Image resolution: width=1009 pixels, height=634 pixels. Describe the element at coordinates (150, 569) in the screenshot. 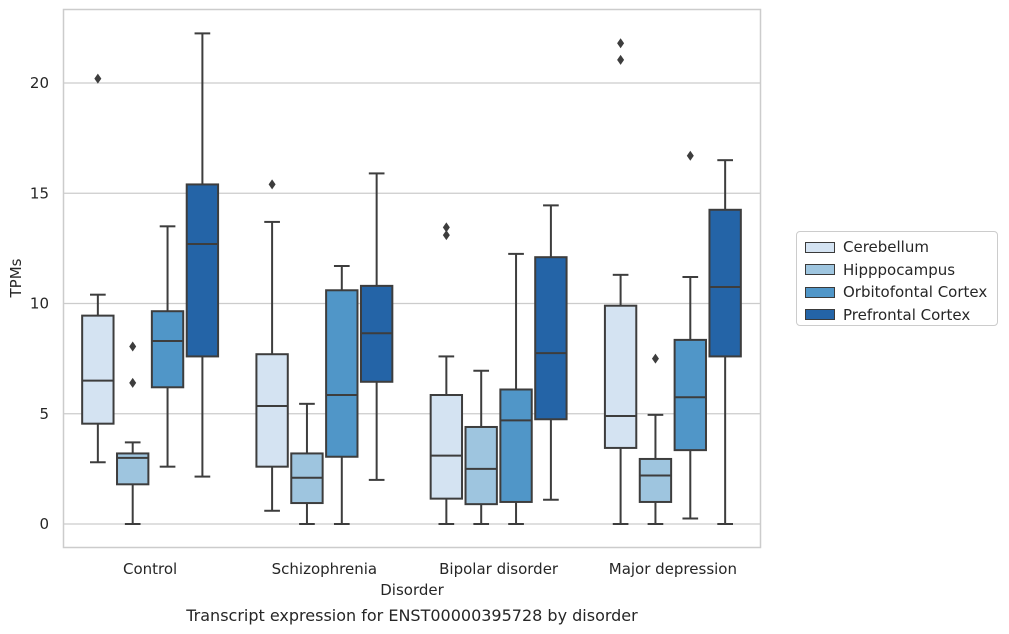

I see `x-tick-label: Control` at that location.